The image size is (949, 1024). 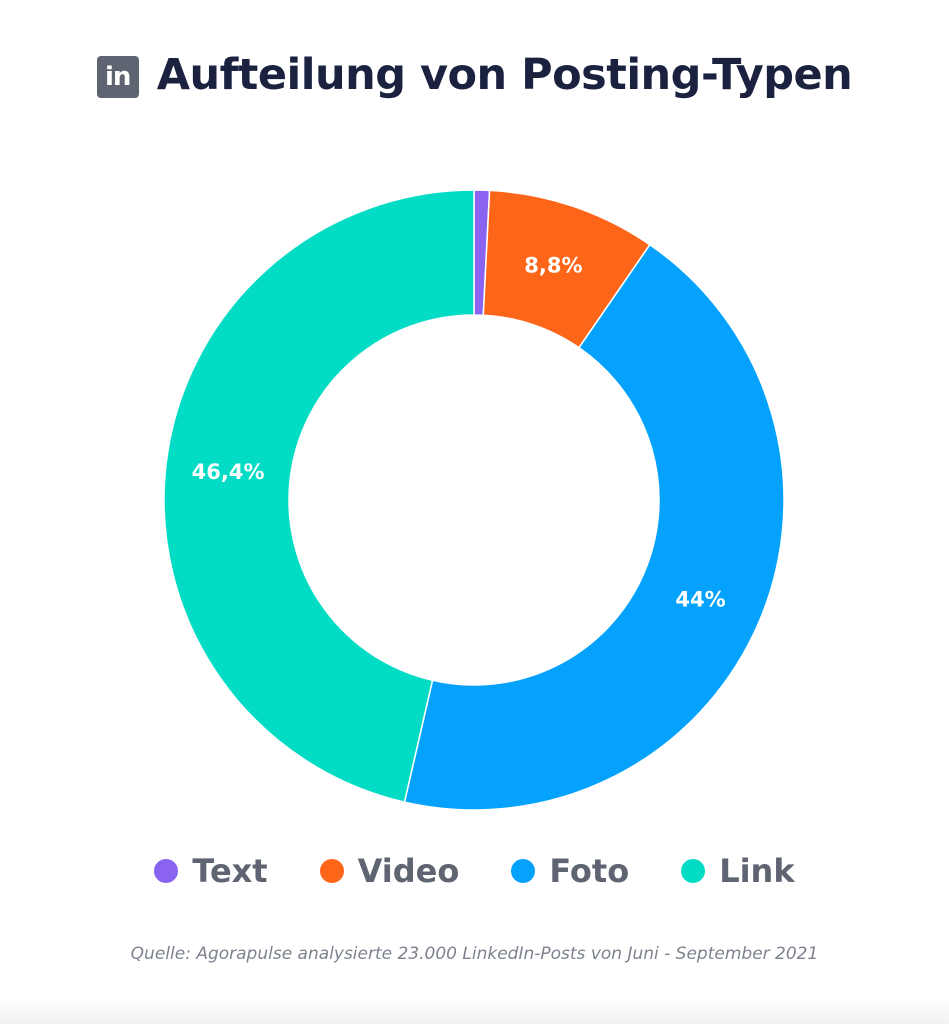 What do you see at coordinates (228, 472) in the screenshot?
I see `slice-label-link: 46,4%` at bounding box center [228, 472].